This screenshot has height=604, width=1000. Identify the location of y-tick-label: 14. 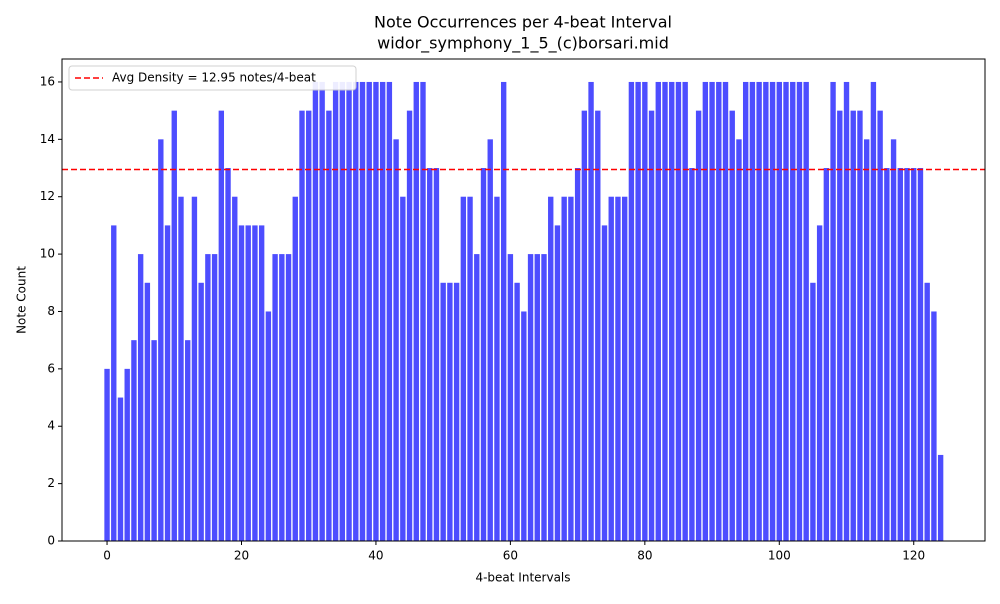
(47, 139).